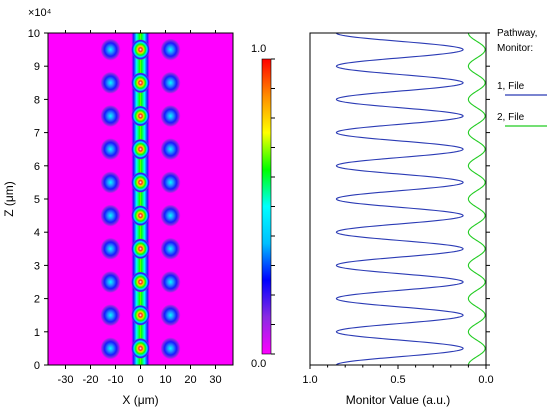 Image resolution: width=550 pixels, height=411 pixels. I want to click on heatmap-y-axis-title: Z (μm), so click(9, 199).